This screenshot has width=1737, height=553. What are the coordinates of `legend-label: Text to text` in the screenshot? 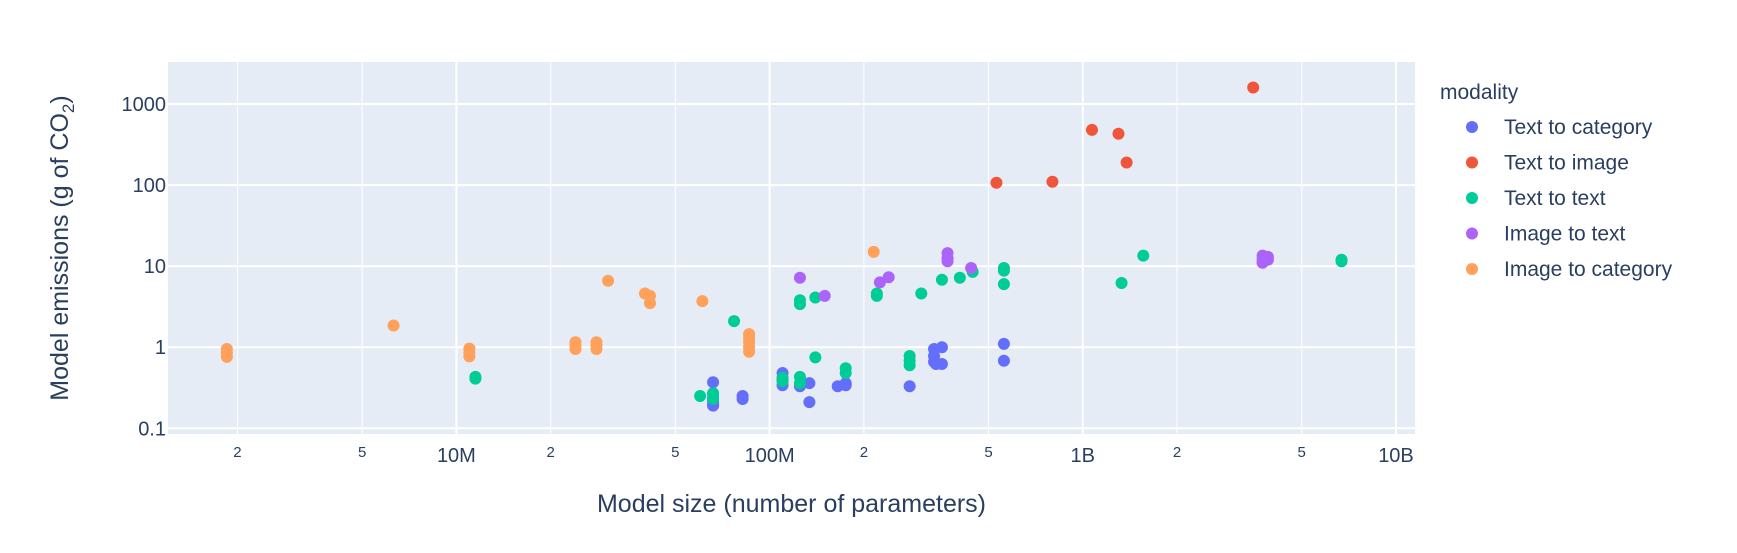 It's located at (1555, 198).